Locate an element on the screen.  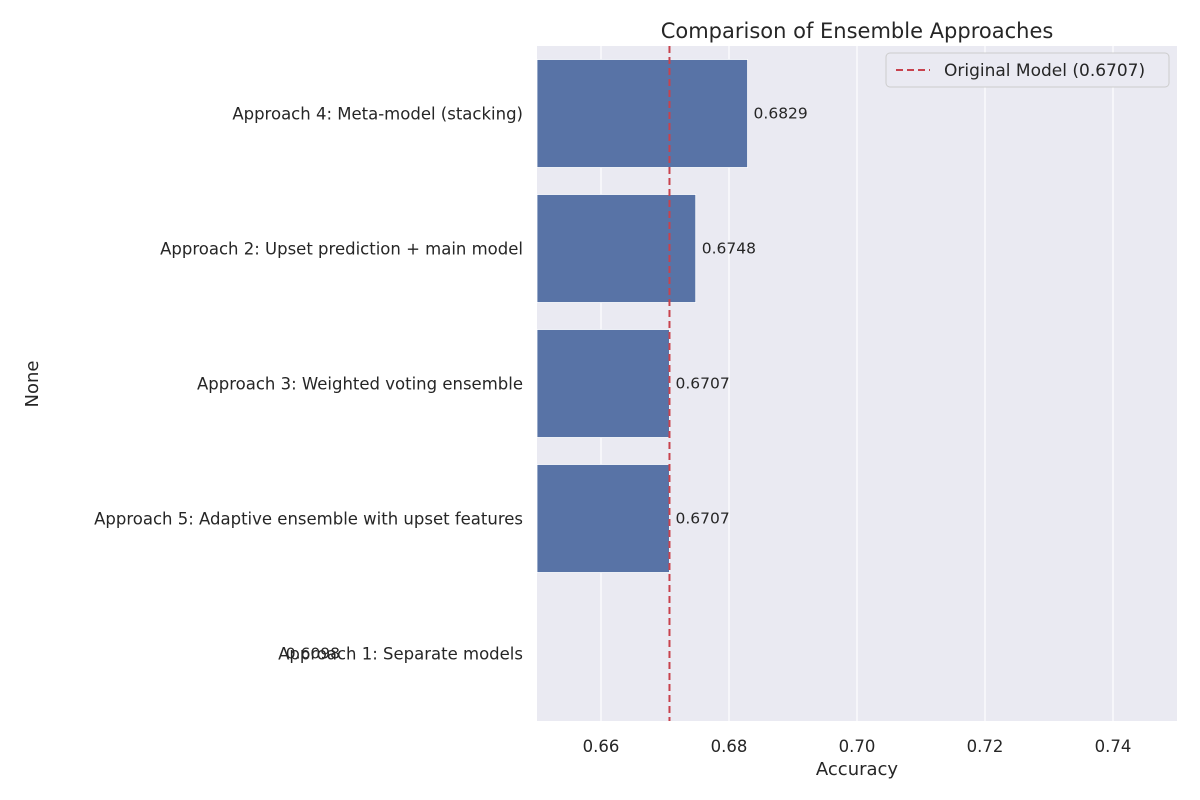
x-tick-label: 0.74 is located at coordinates (1113, 746).